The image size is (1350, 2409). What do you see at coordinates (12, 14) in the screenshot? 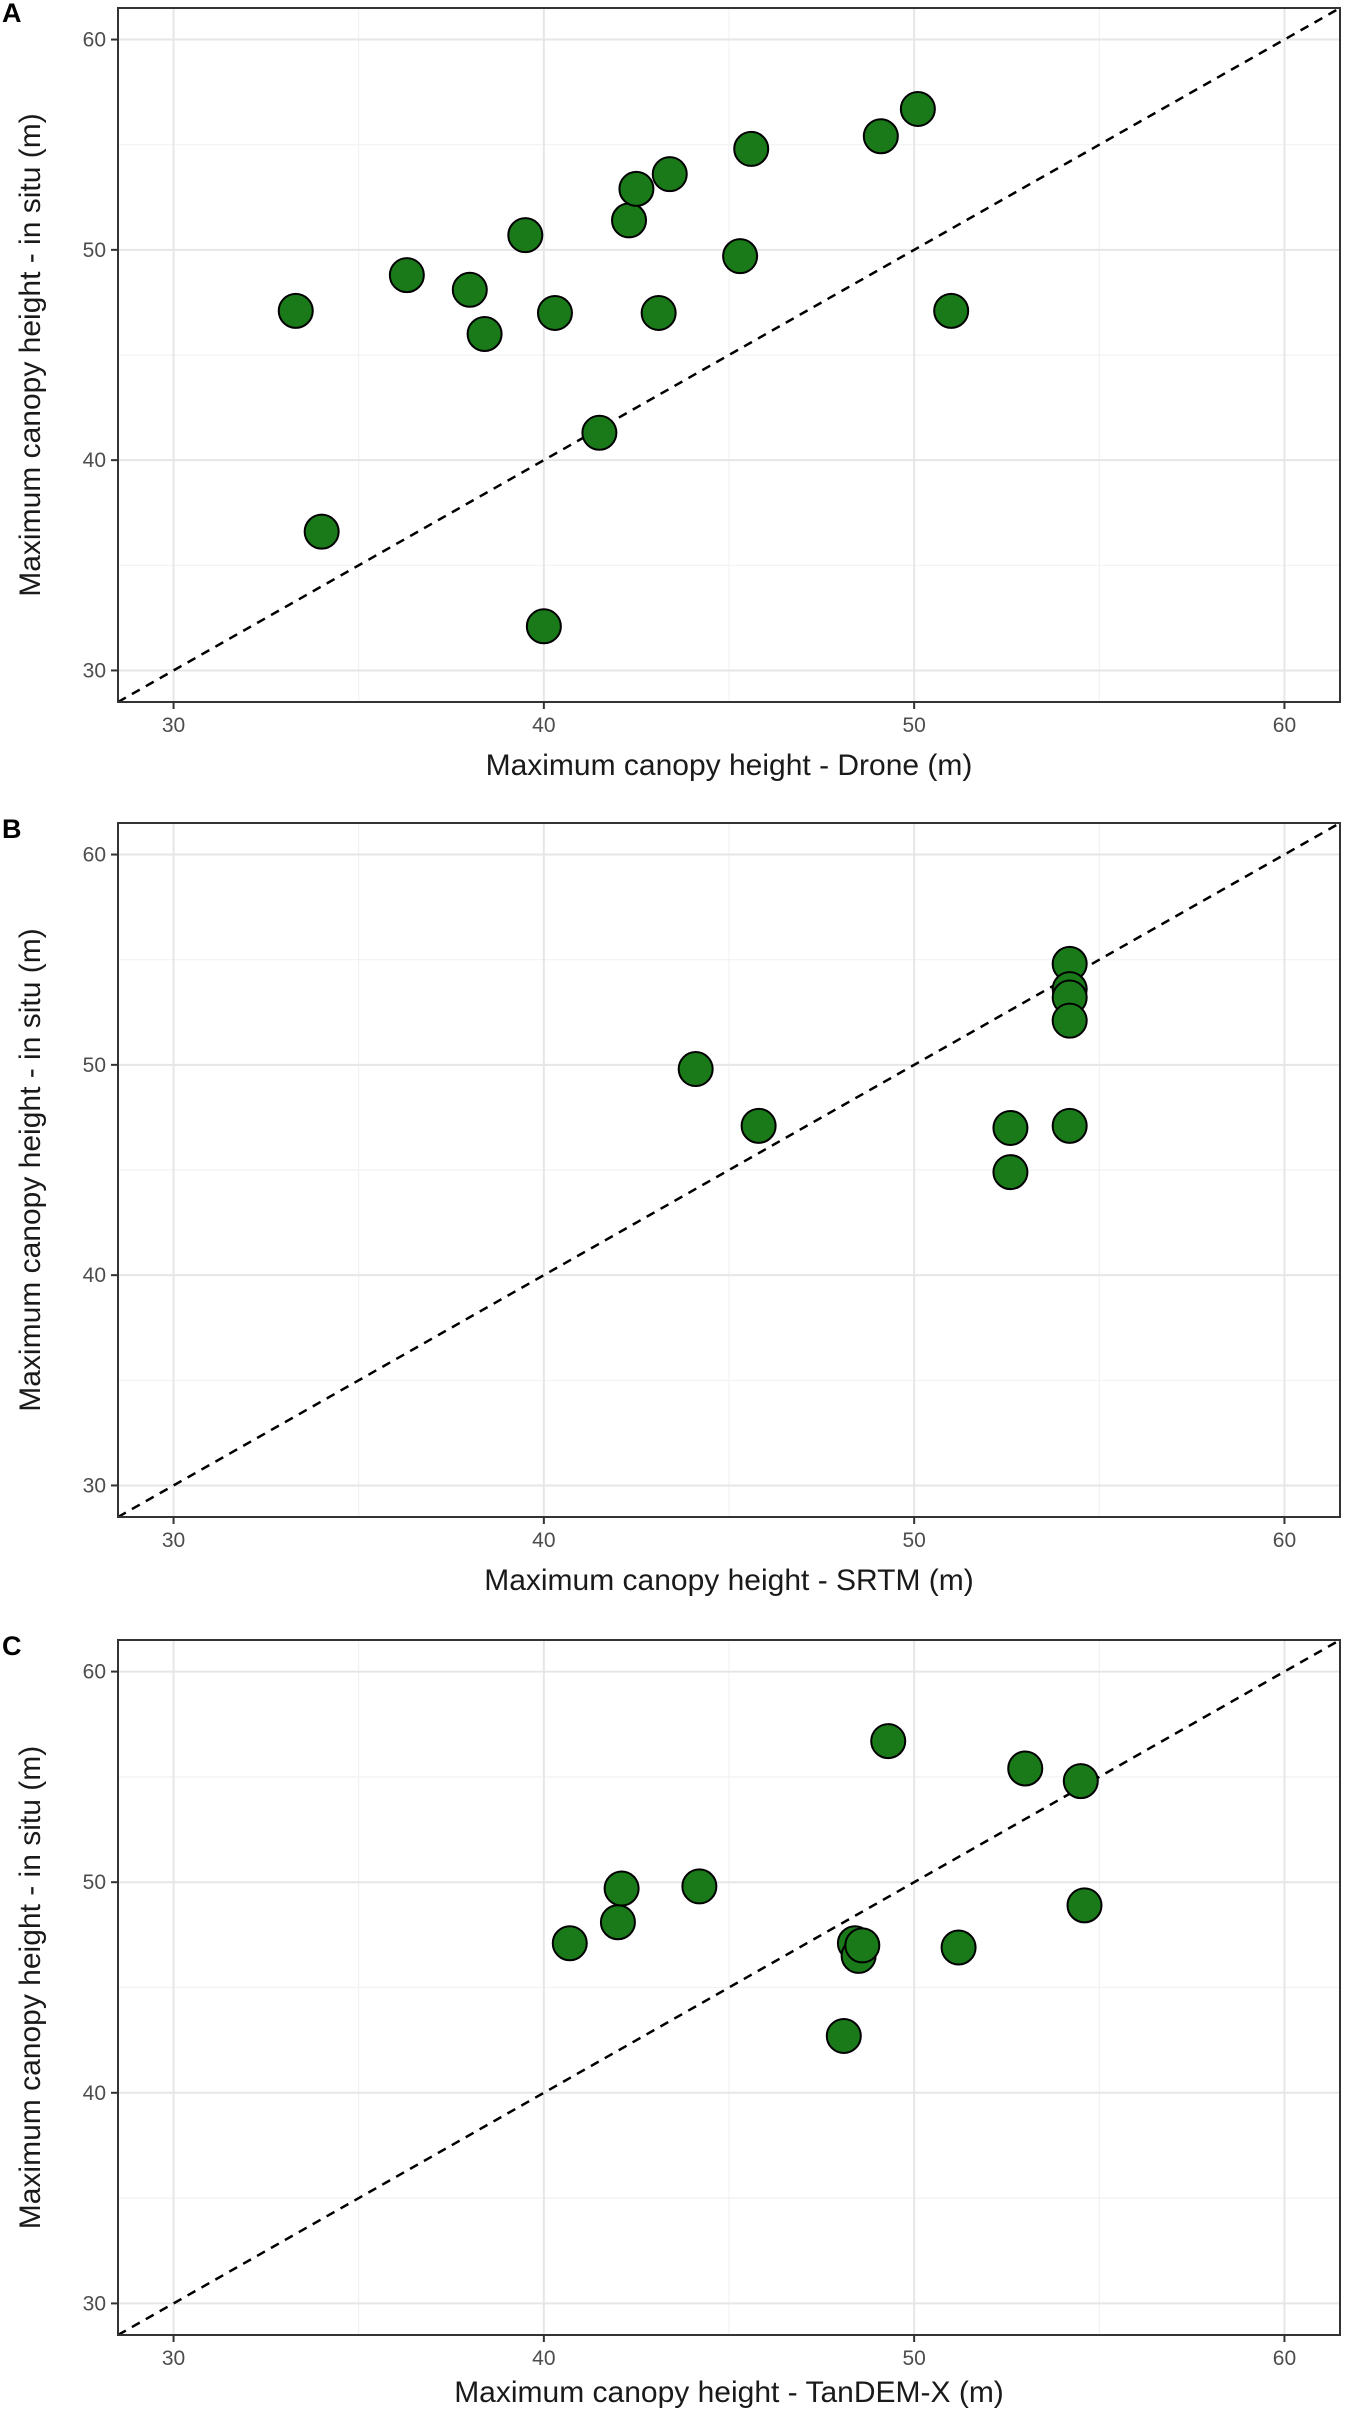
I see `panel-letter: A` at bounding box center [12, 14].